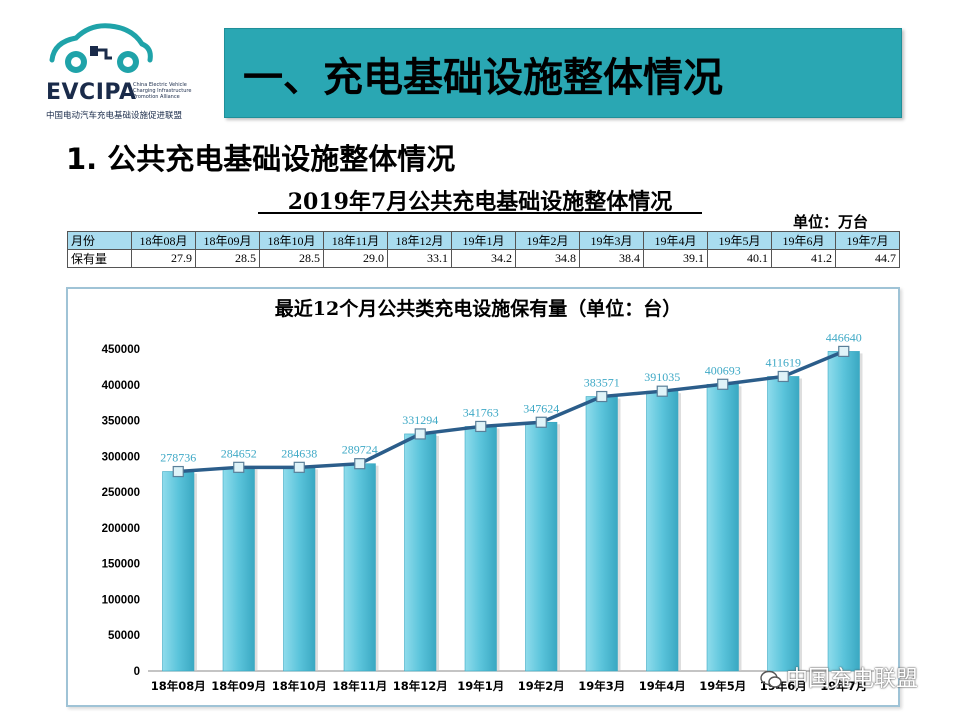 Image resolution: width=960 pixels, height=720 pixels. What do you see at coordinates (227, 240) in the screenshot?
I see `table-month-cell: 18年09月` at bounding box center [227, 240].